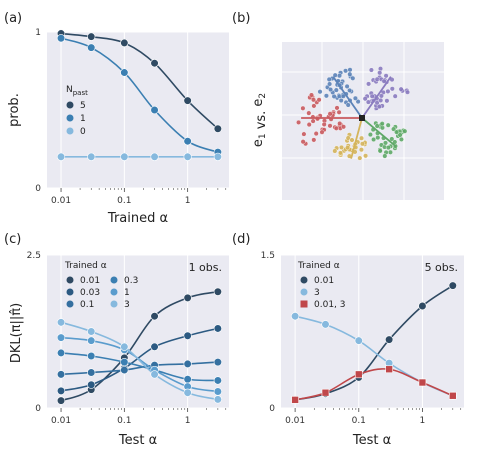  Describe the element at coordinates (137, 440) in the screenshot. I see `panel-c-xlabel: Test α` at that location.